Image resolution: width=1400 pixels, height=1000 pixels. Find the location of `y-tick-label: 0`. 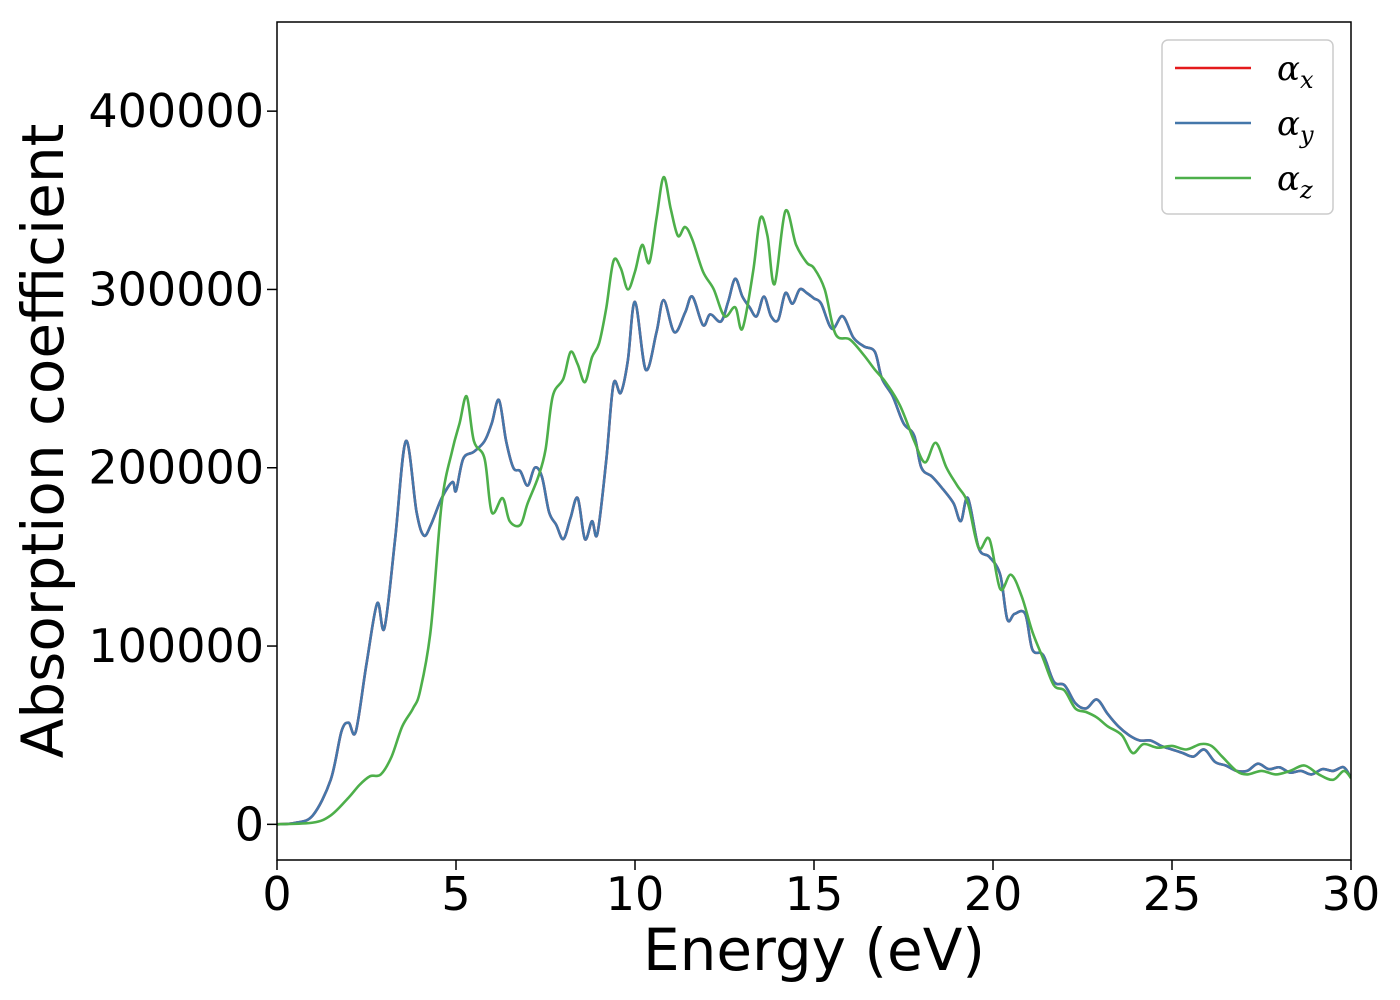

y-tick-label: 0 is located at coordinates (249, 824).